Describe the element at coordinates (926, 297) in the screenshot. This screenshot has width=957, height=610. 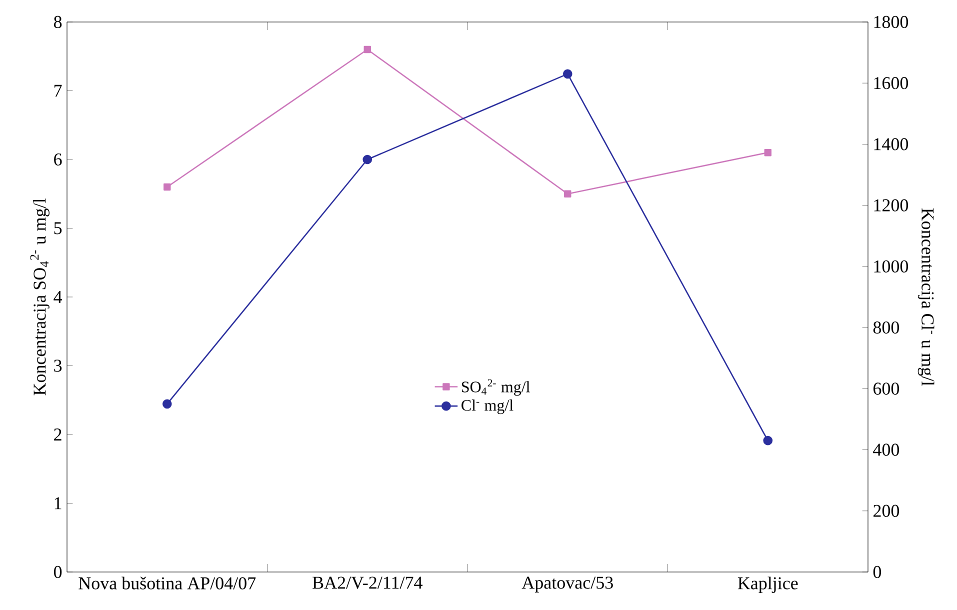
I see `y2-axis-title: Koncentracija Cl$^{-}$ u mg/l` at that location.